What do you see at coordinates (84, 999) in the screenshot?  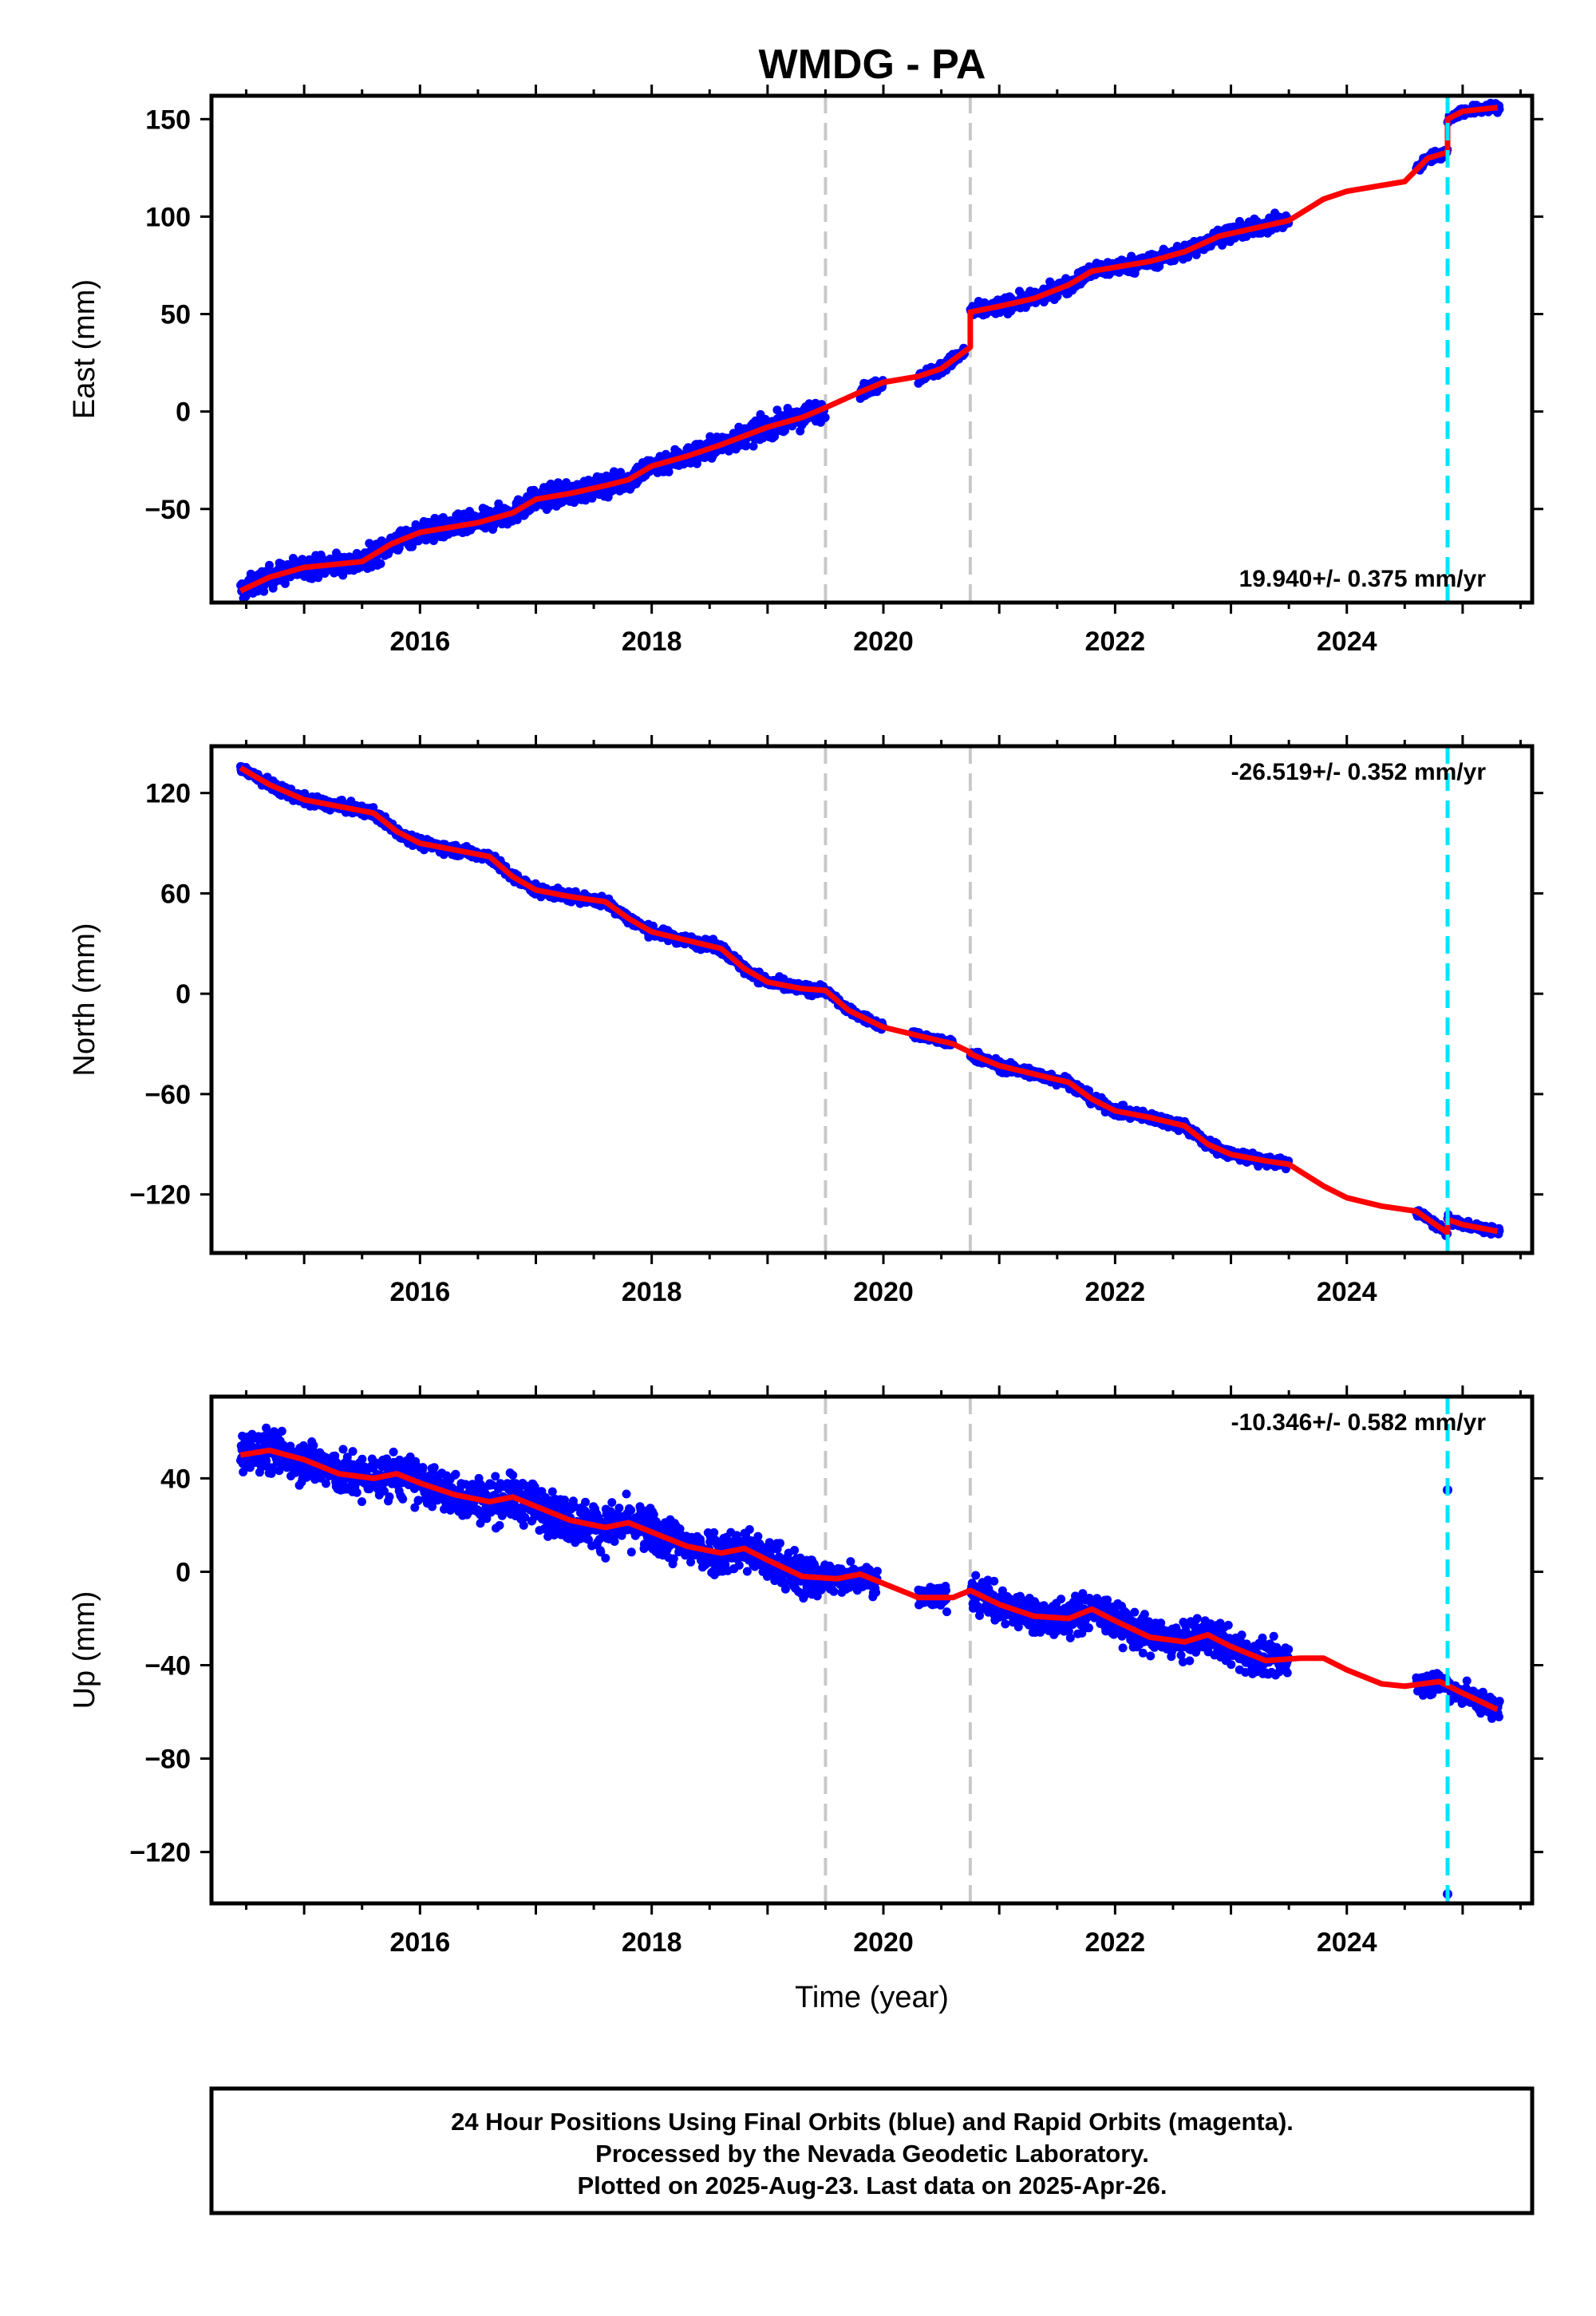 I see `y-axis-label: North (mm)` at bounding box center [84, 999].